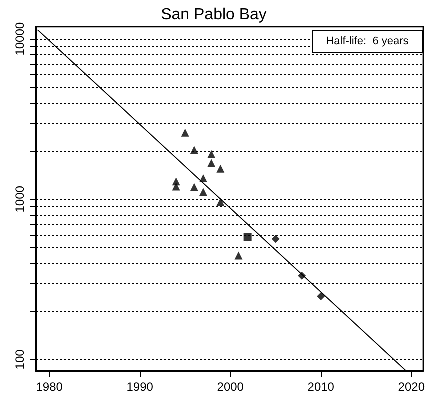 Image resolution: width=428 pixels, height=408 pixels. I want to click on x-tick-label: 2020, so click(412, 387).